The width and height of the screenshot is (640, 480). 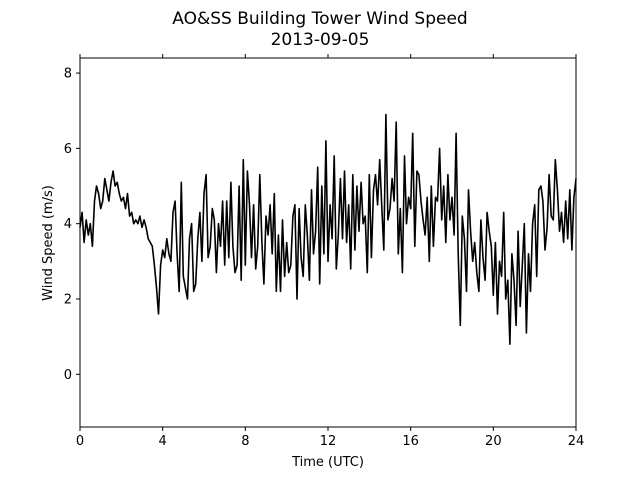 What do you see at coordinates (68, 375) in the screenshot?
I see `y-tick-label: 0` at bounding box center [68, 375].